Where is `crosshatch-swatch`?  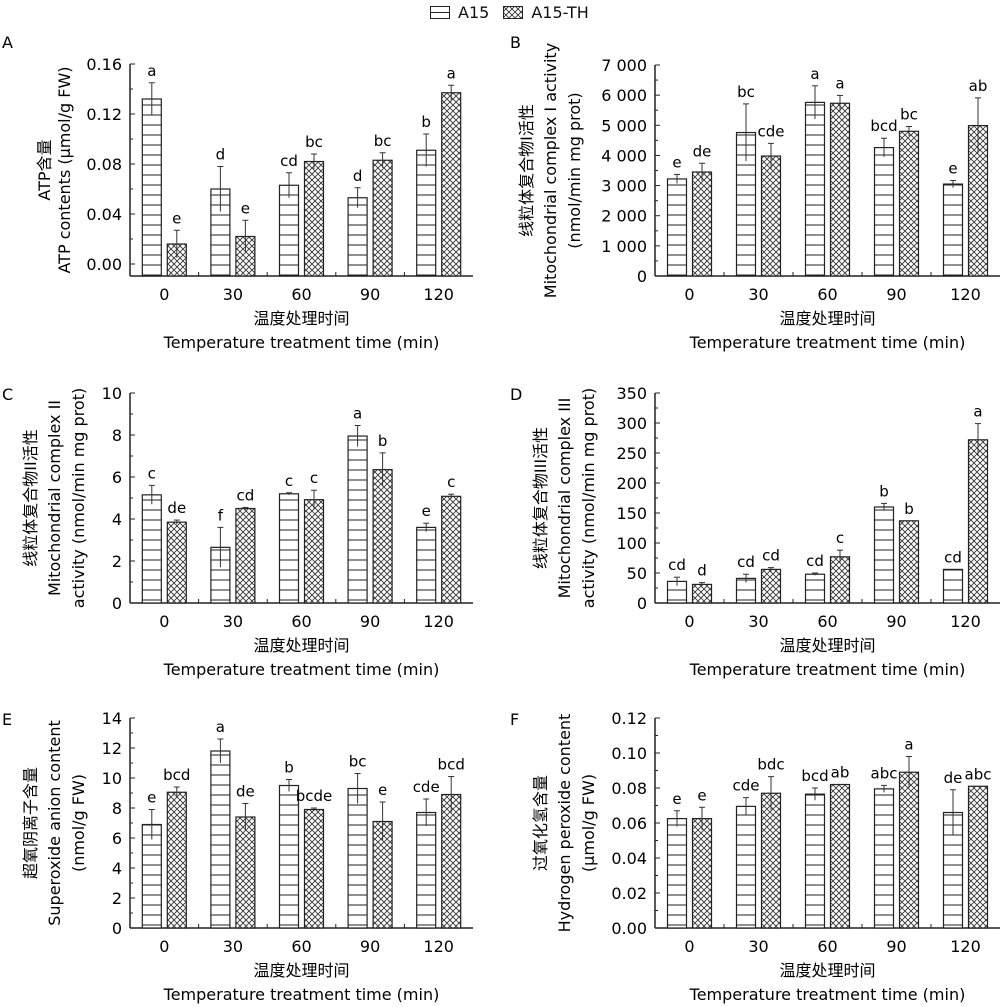 crosshatch-swatch is located at coordinates (513, 12).